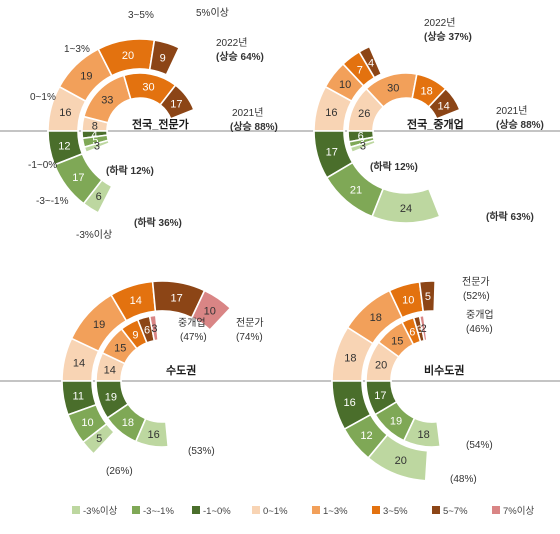 The height and width of the screenshot is (534, 560). Describe the element at coordinates (444, 370) in the screenshot. I see `chart-title: 비수도권` at that location.